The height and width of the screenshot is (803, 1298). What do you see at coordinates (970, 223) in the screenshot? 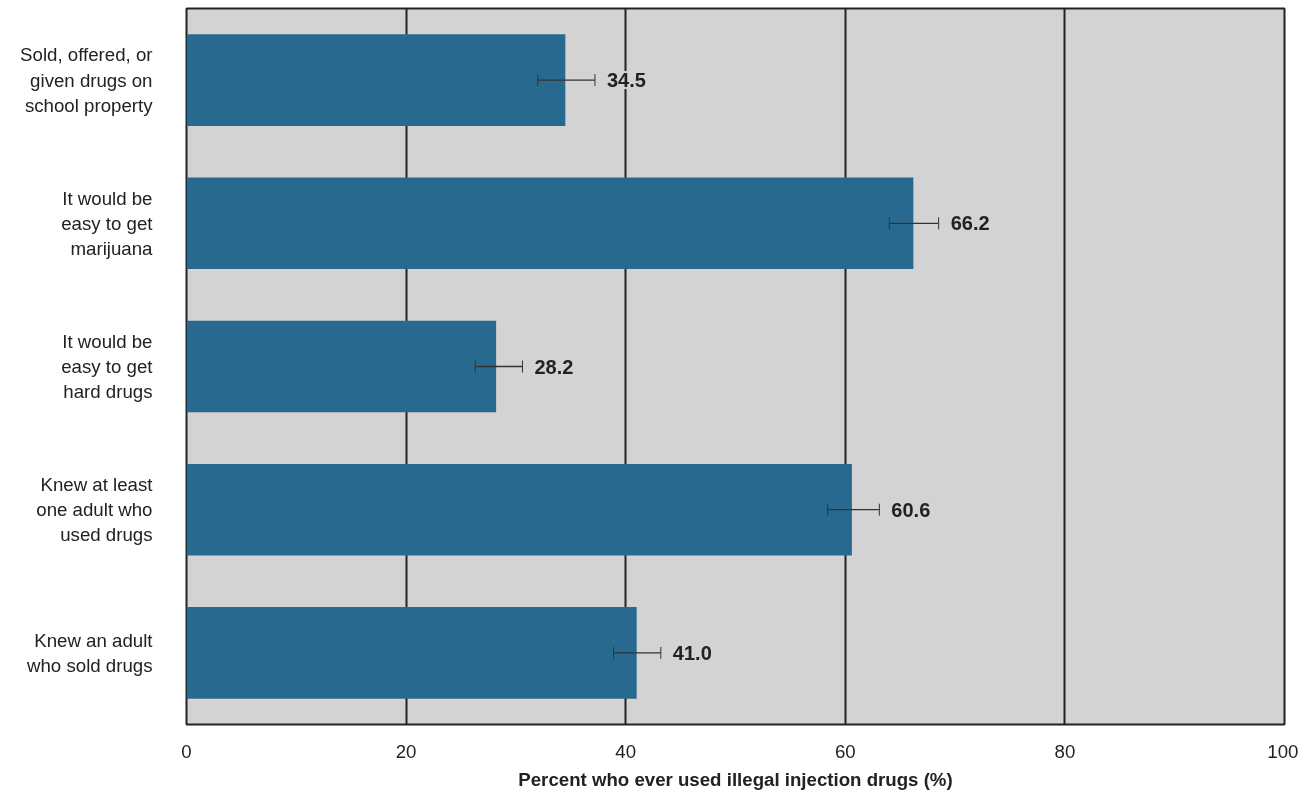
I see `data-label: 66.2` at bounding box center [970, 223].